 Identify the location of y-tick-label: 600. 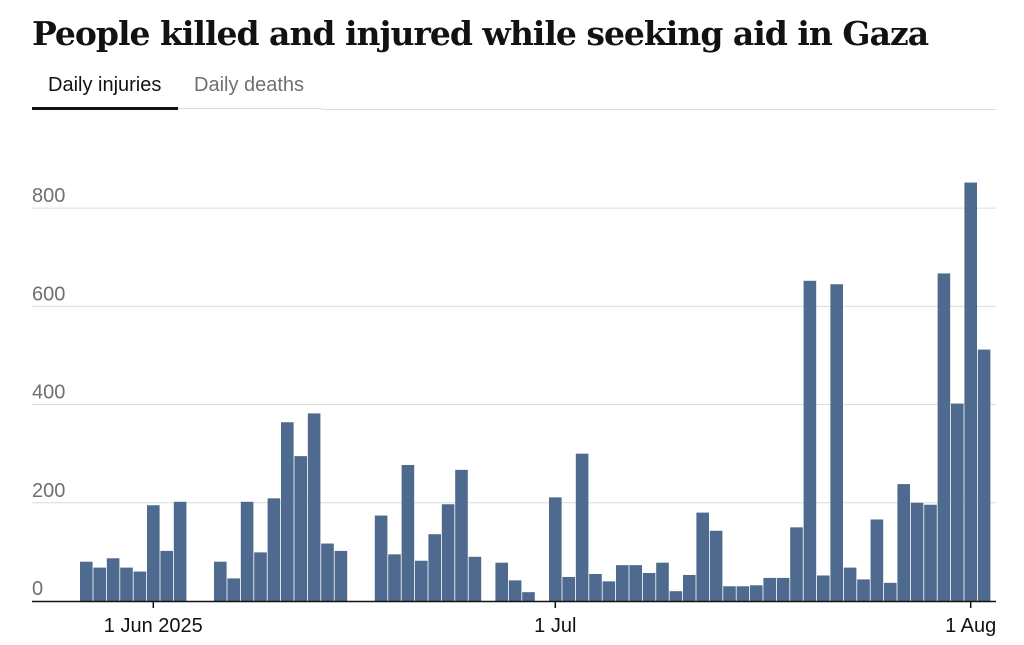
(48, 294).